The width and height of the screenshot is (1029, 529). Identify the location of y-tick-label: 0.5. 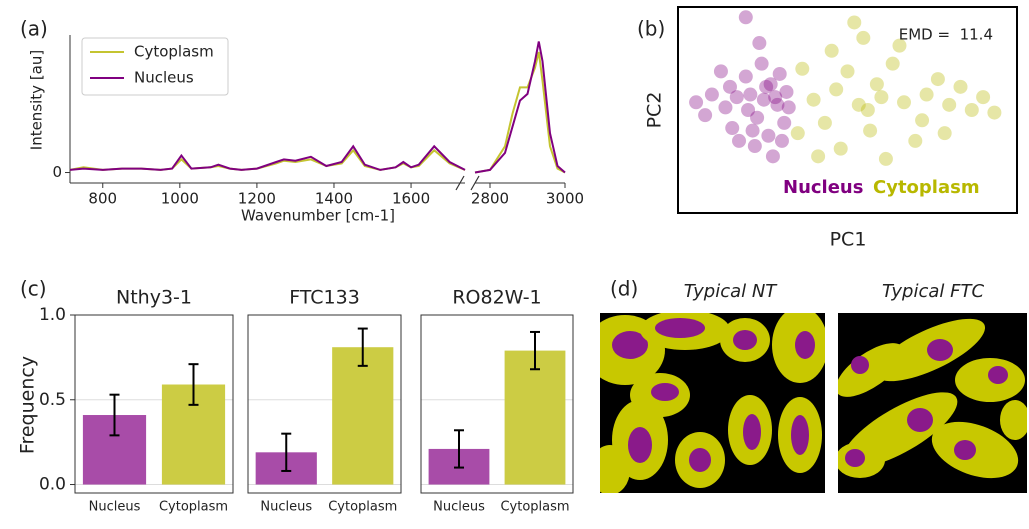
(52, 400).